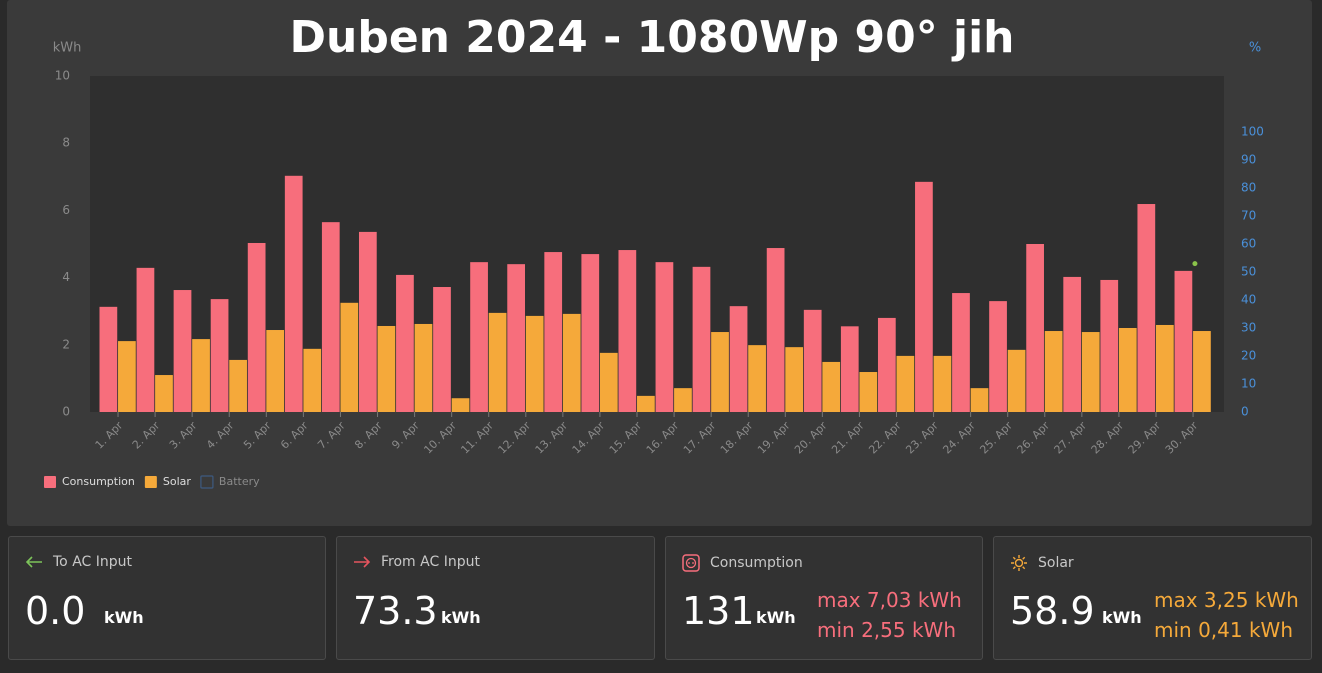 This screenshot has height=673, width=1322. Describe the element at coordinates (1248, 216) in the screenshot. I see `y2-tick-label: 70` at that location.